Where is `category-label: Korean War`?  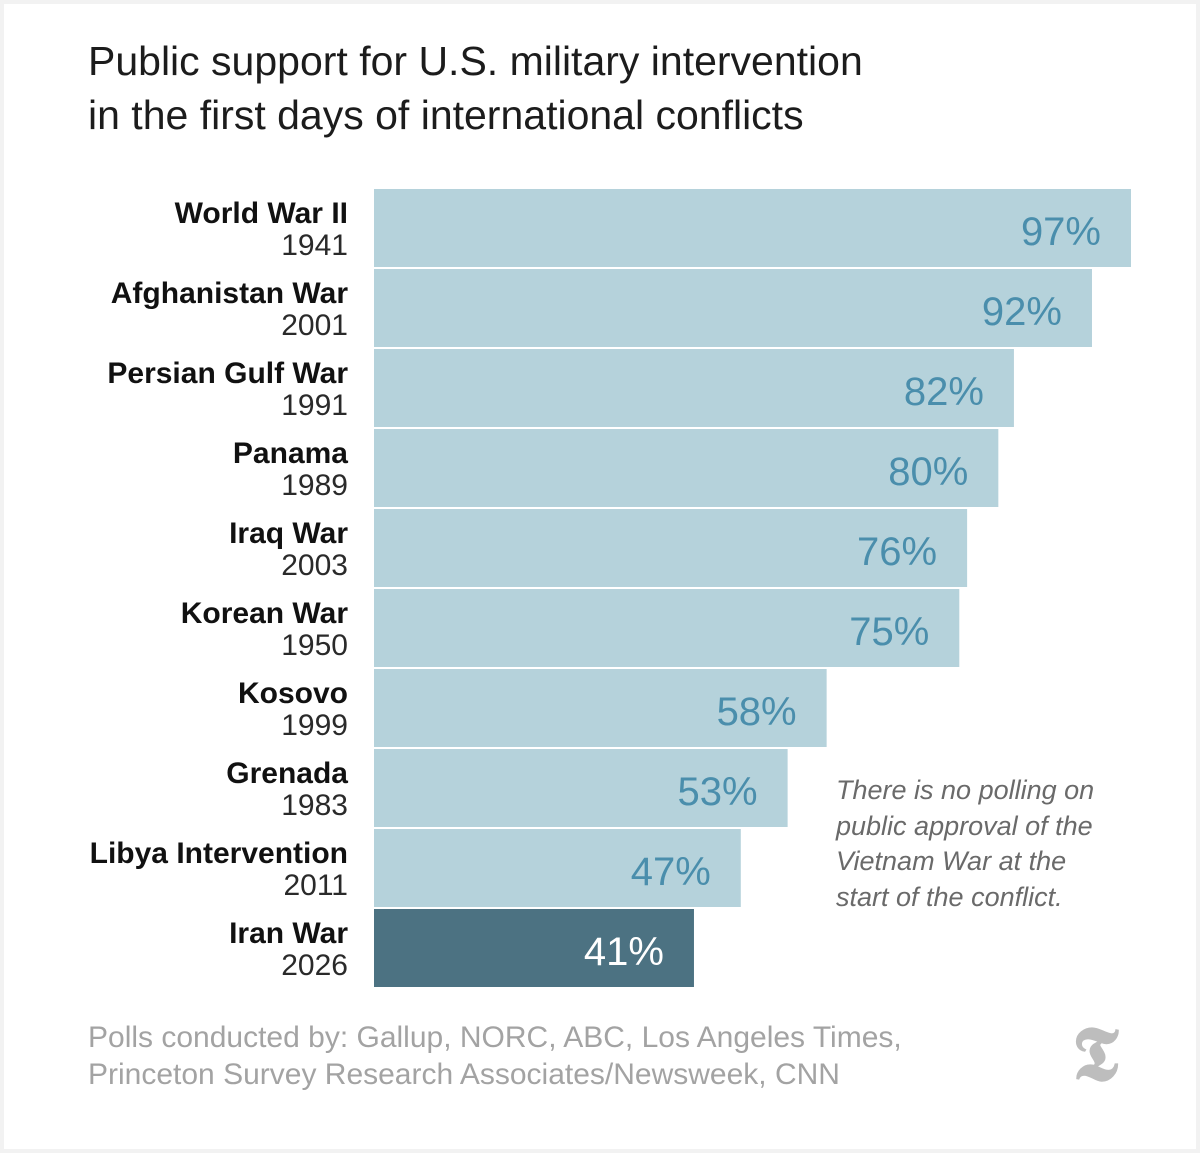 category-label: Korean War is located at coordinates (265, 613).